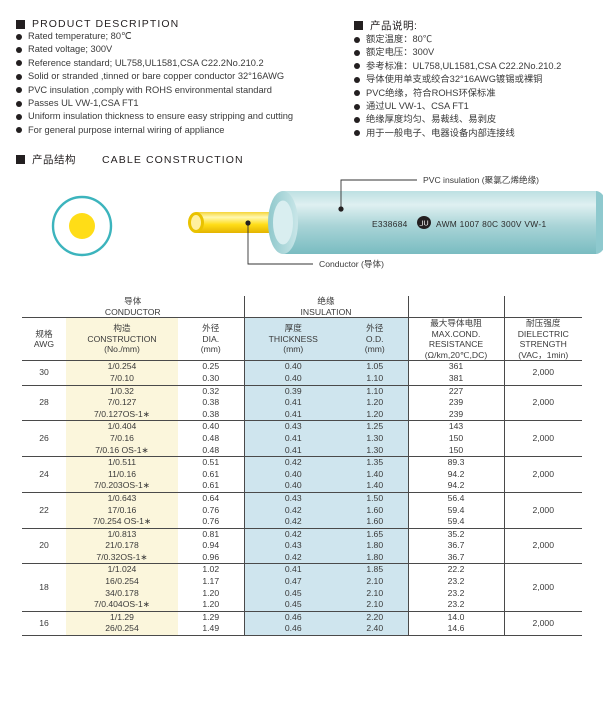 This screenshot has width=603, height=714. Describe the element at coordinates (476, 133) in the screenshot. I see `description-cn-item-7: 用于一般电子、电器设备内部连接线` at that location.